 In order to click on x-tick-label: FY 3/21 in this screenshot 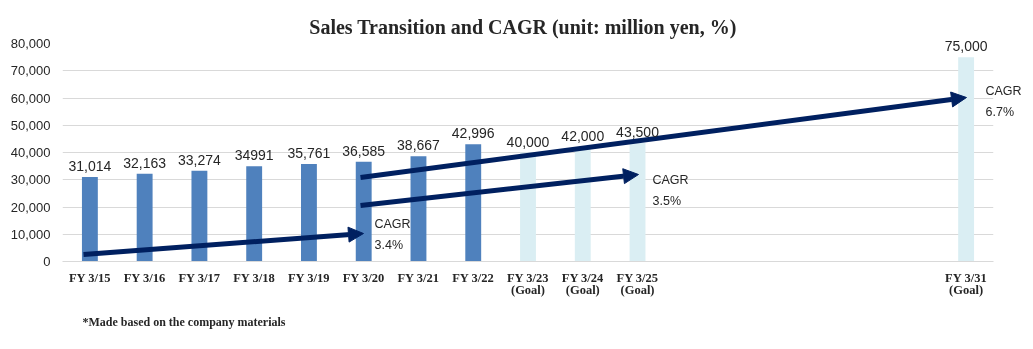, I will do `click(418, 277)`.